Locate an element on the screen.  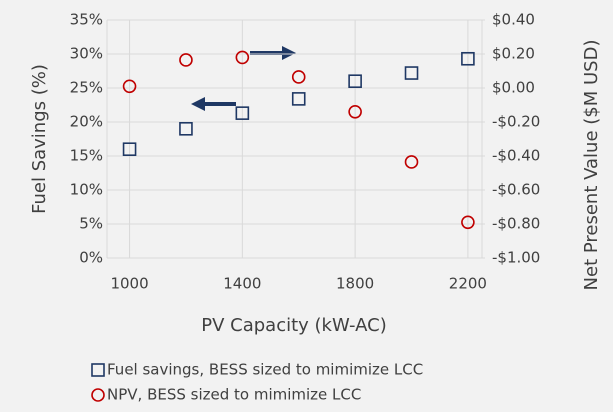
x-tick-label: 2200 is located at coordinates (468, 284).